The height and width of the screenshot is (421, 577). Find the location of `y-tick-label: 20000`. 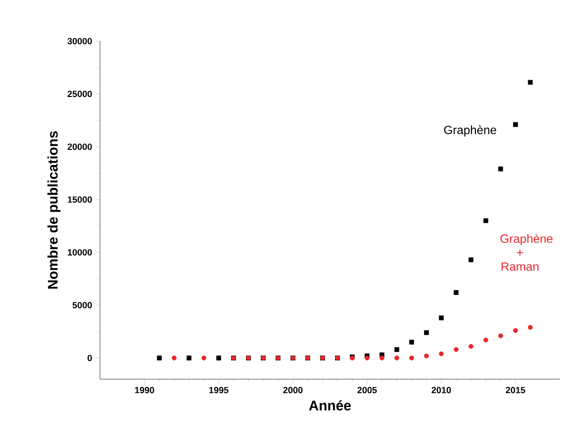

y-tick-label: 20000 is located at coordinates (80, 147).